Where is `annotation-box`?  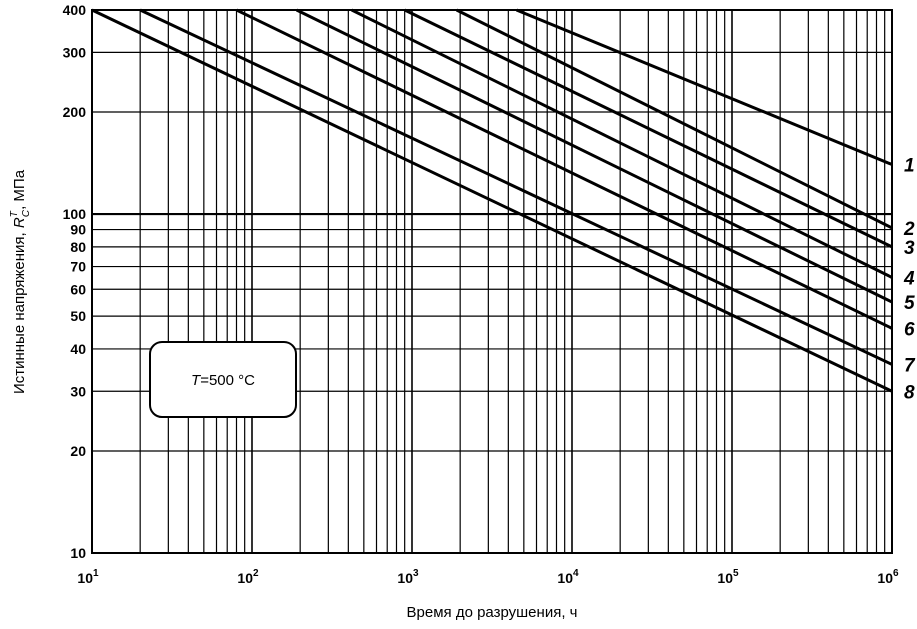
annotation-box is located at coordinates (223, 379).